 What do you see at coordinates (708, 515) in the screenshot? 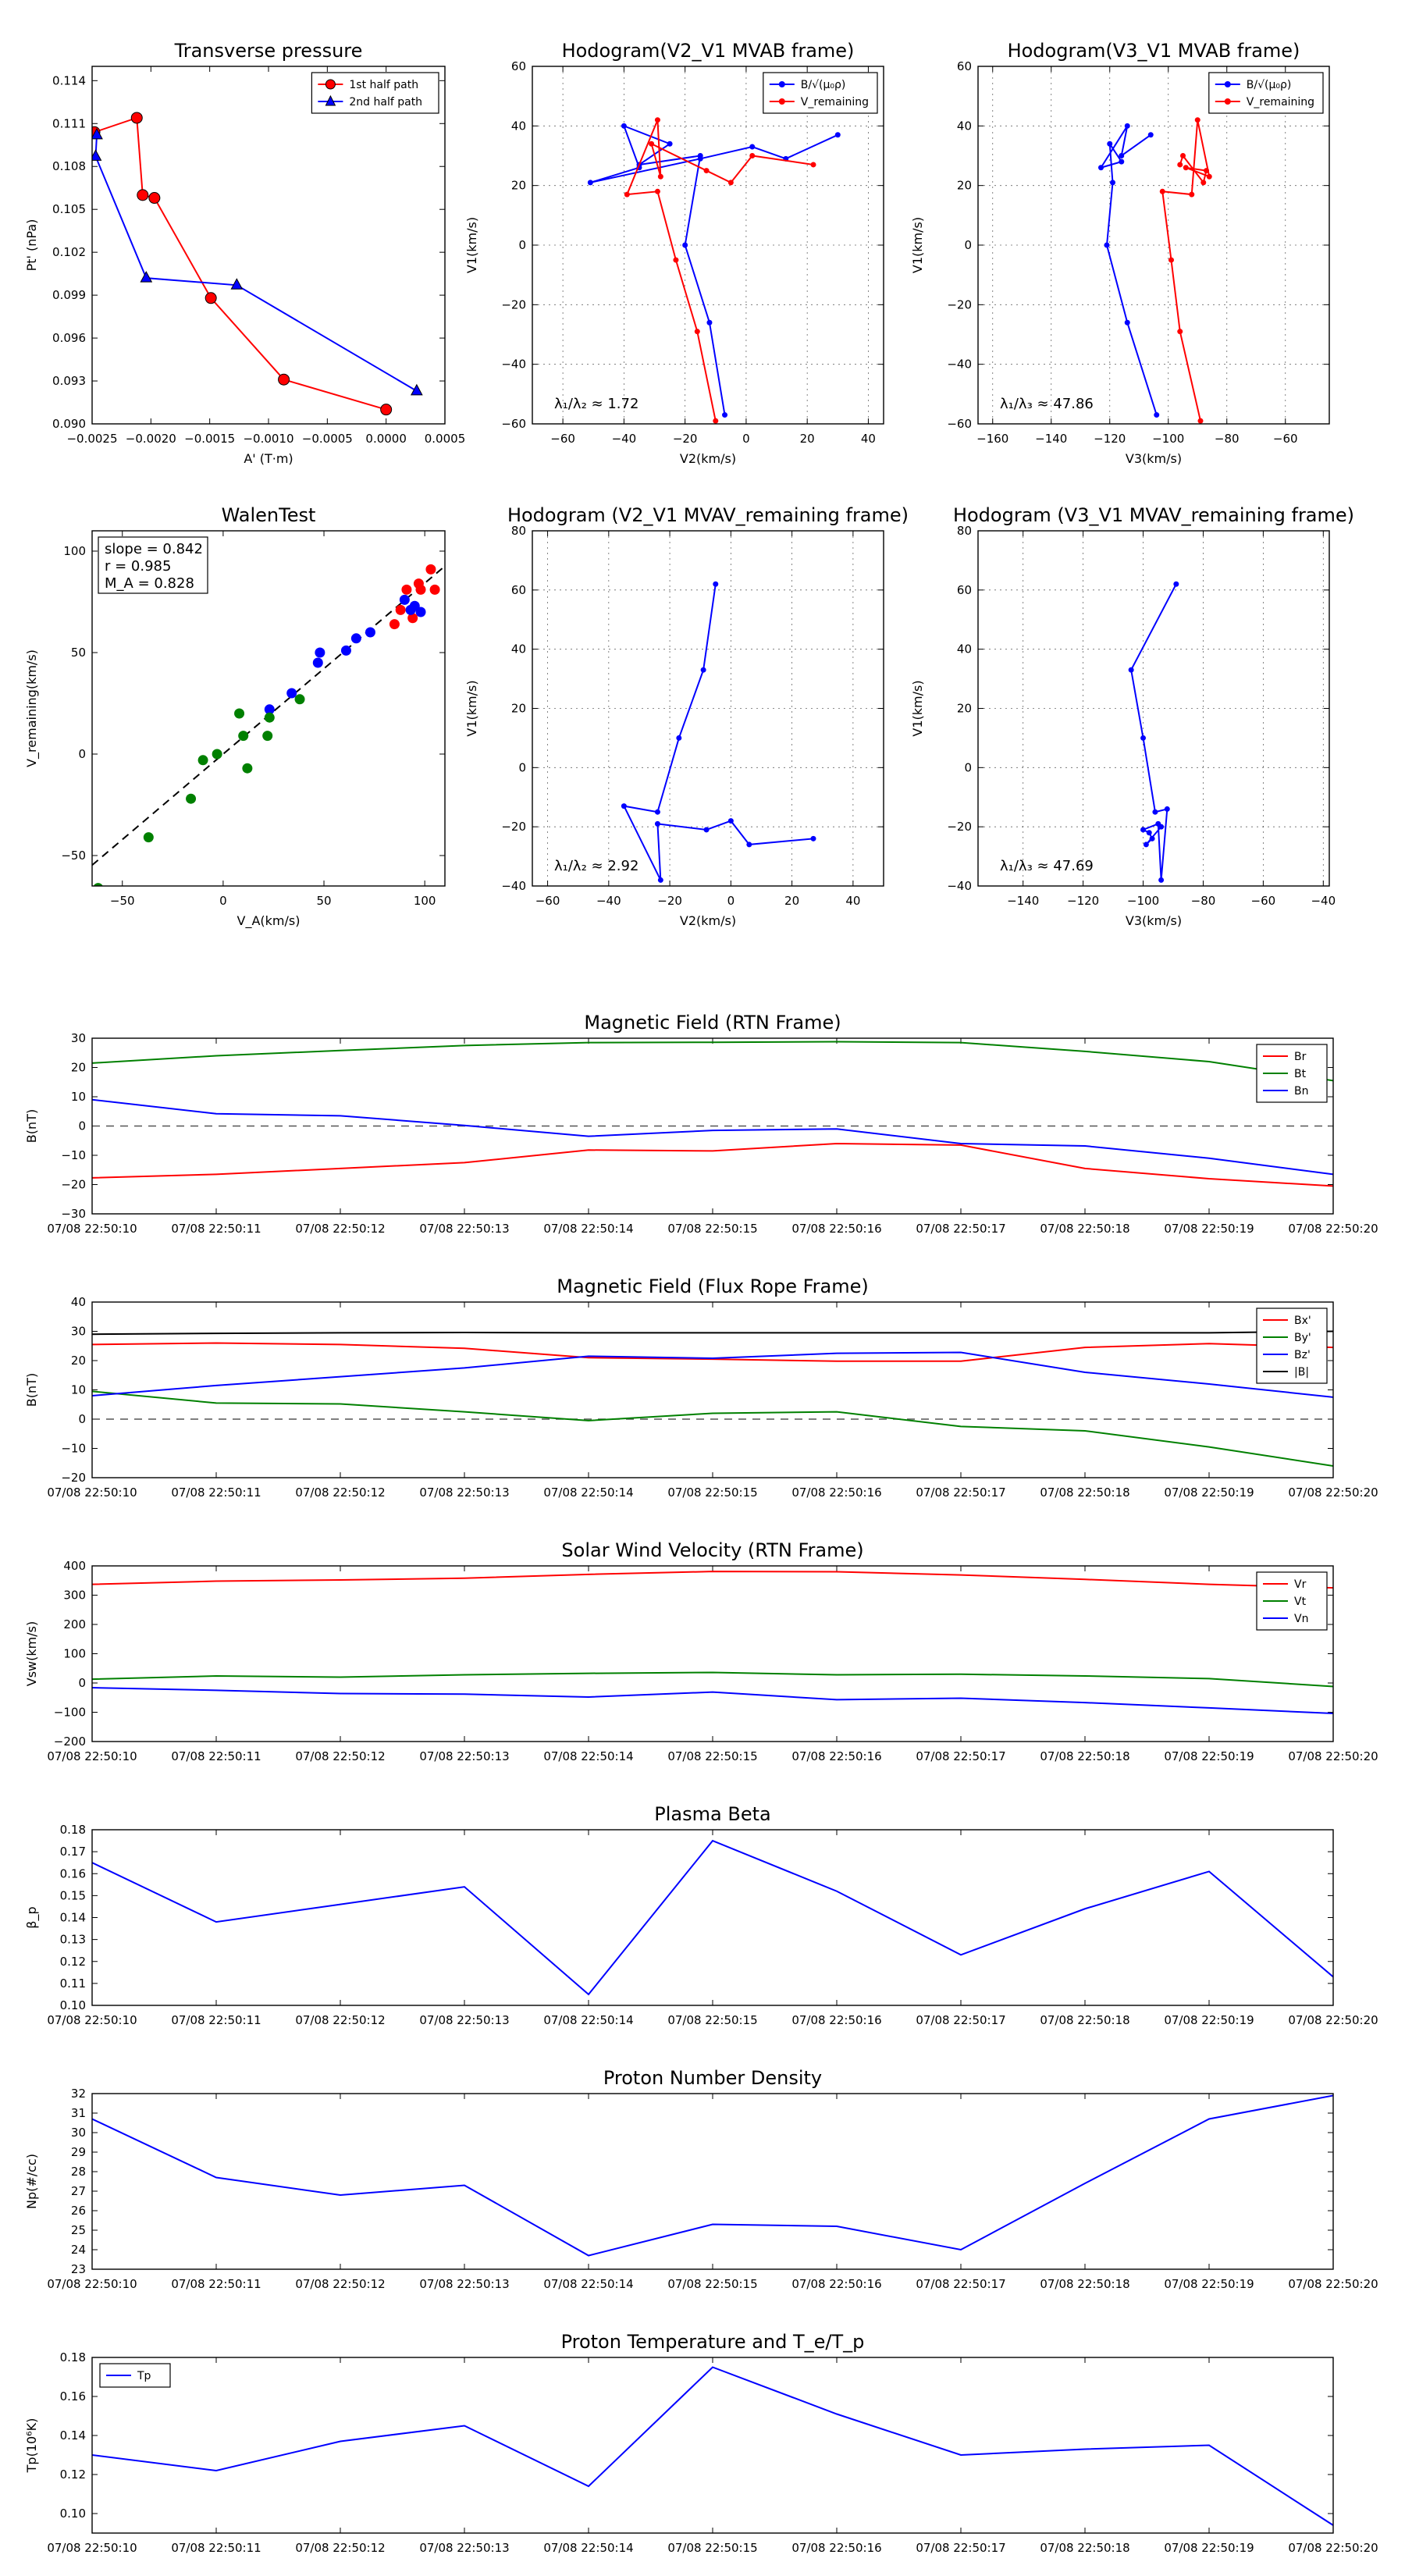
I see `chart-title: Hodogram (V2_V1 MVAV_remaining frame)` at bounding box center [708, 515].